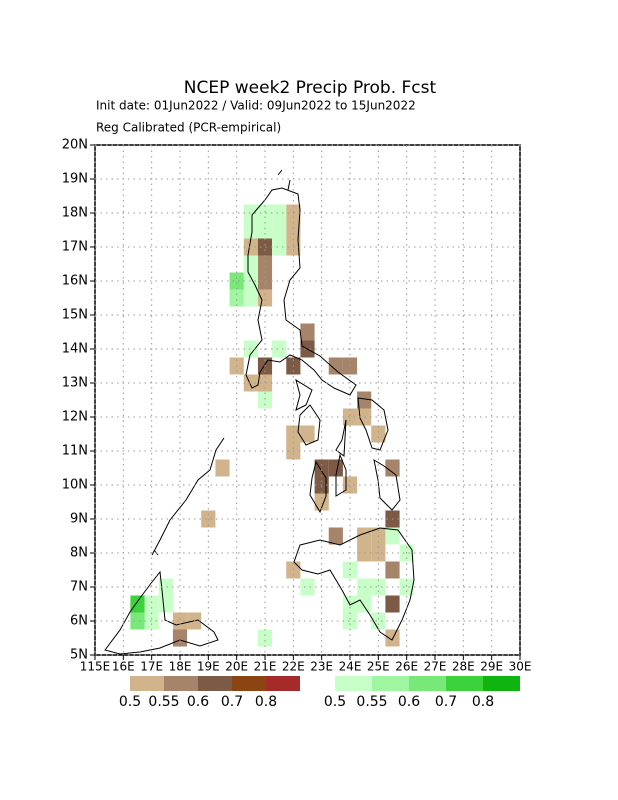 This screenshot has height=800, width=618. What do you see at coordinates (75, 145) in the screenshot?
I see `y-tick-label: 20N` at bounding box center [75, 145].